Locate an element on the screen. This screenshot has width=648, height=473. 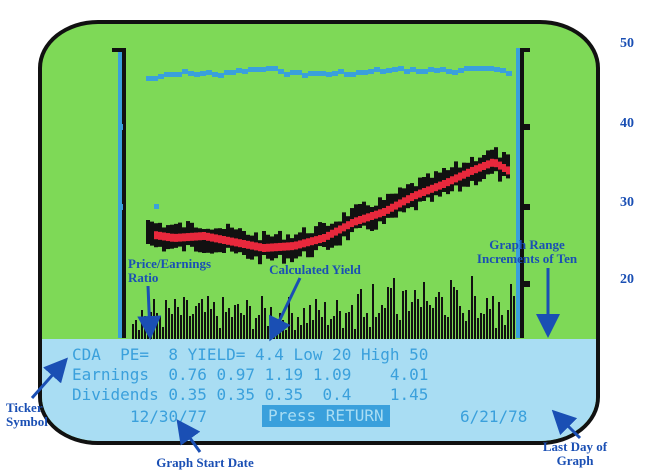
start-date: 12/30/77 is located at coordinates (169, 416).